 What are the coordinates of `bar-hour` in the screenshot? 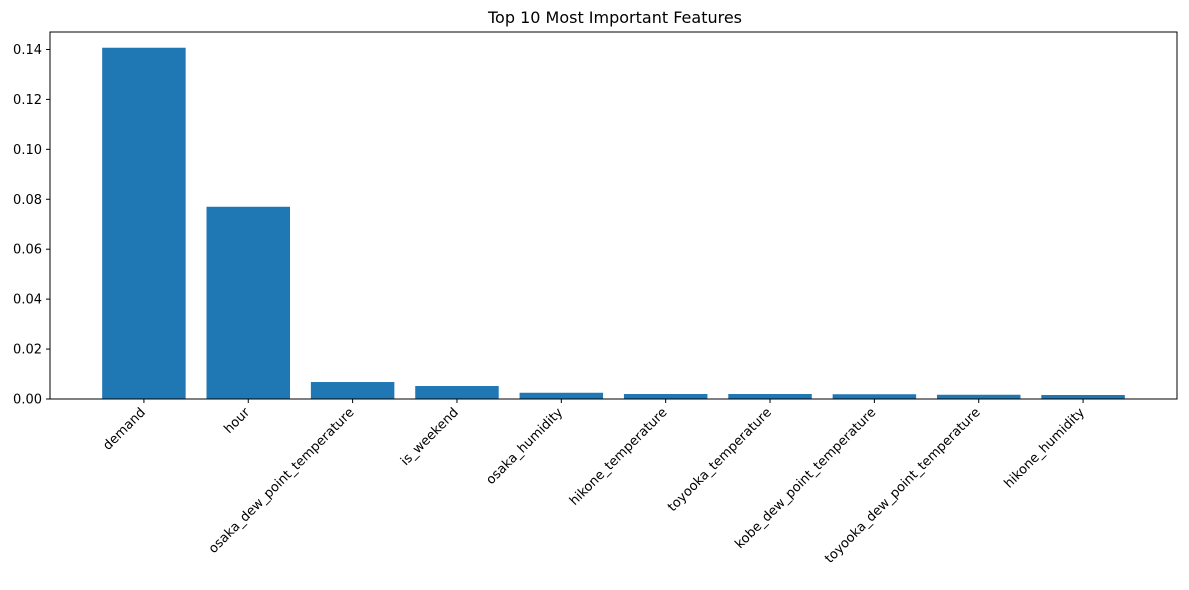 It's located at (248, 302).